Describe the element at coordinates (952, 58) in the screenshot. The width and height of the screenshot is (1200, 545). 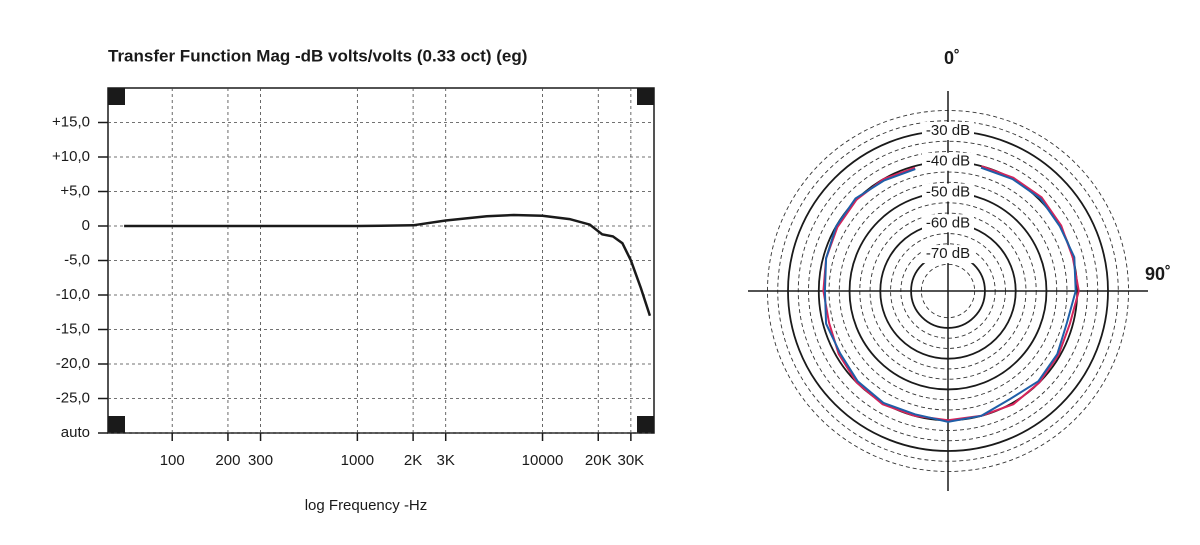
I see `theta-tick-label: 0˚` at that location.